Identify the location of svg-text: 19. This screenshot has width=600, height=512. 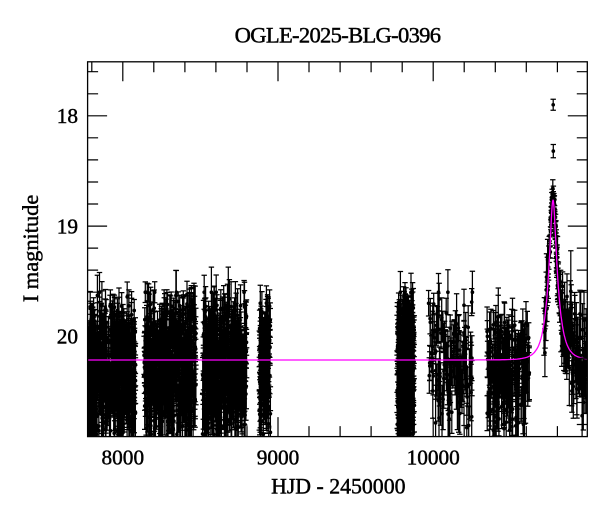
(67, 226).